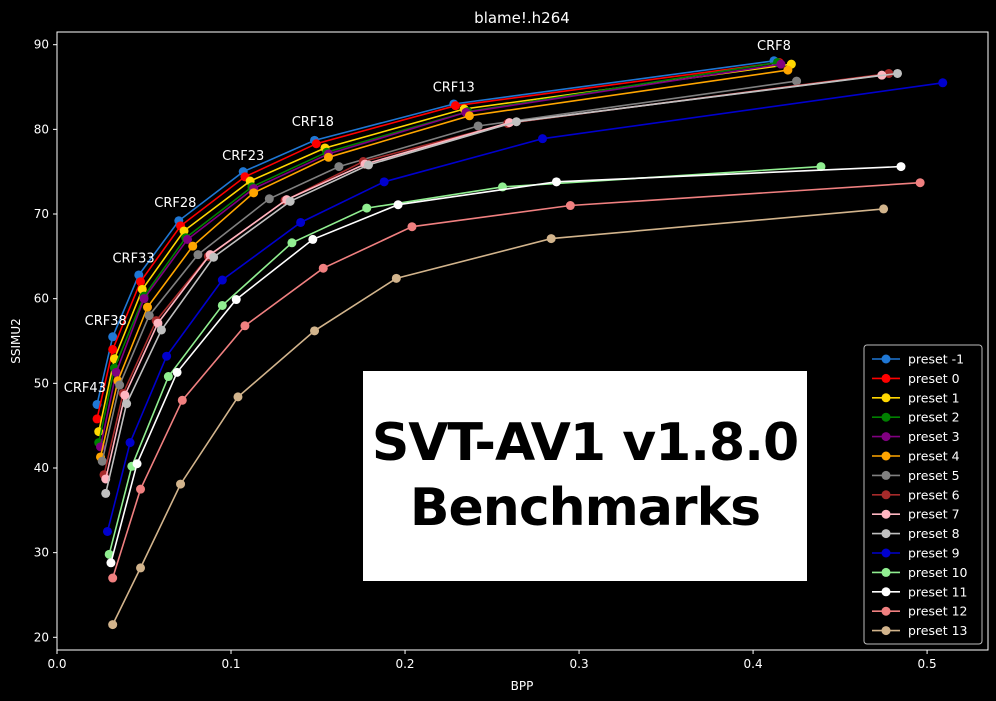 The image size is (996, 701). I want to click on legend-item: preset 3, so click(916, 436).